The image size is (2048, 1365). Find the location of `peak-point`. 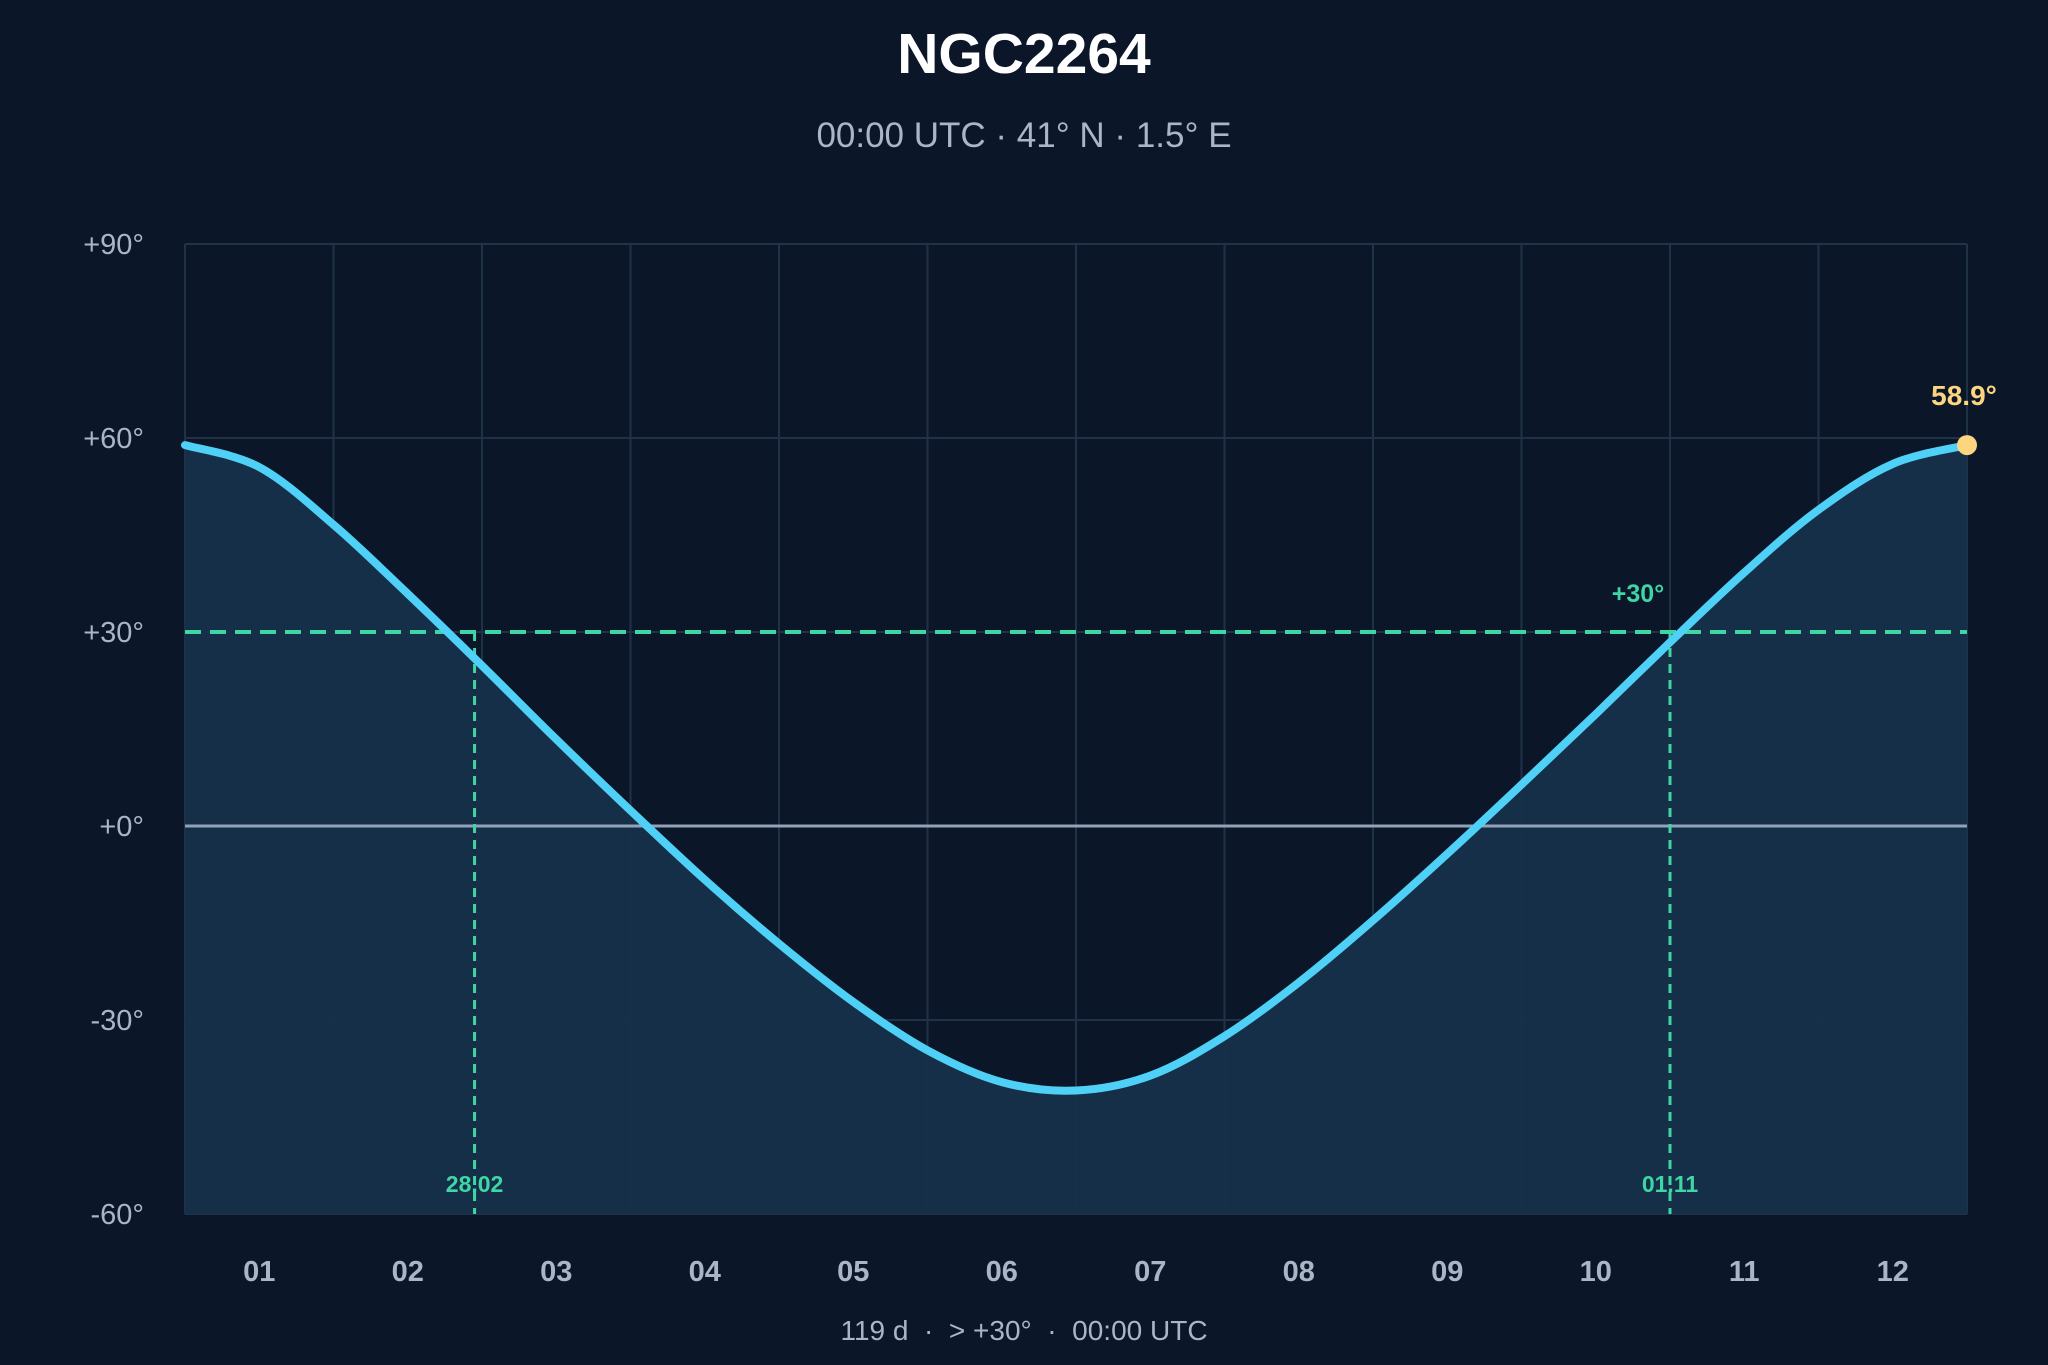

peak-point is located at coordinates (1967, 445).